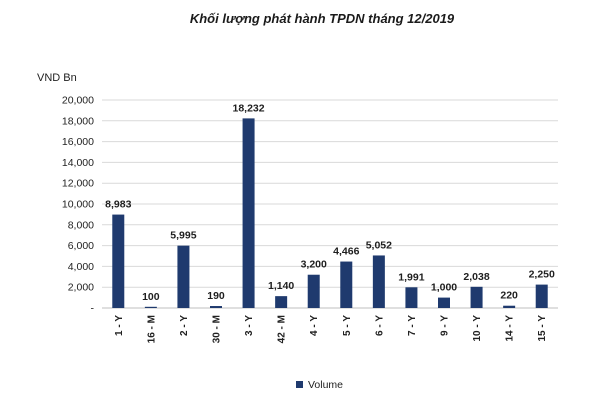 Image resolution: width=600 pixels, height=400 pixels. What do you see at coordinates (81, 225) in the screenshot?
I see `y-tick-label: 8,000` at bounding box center [81, 225].